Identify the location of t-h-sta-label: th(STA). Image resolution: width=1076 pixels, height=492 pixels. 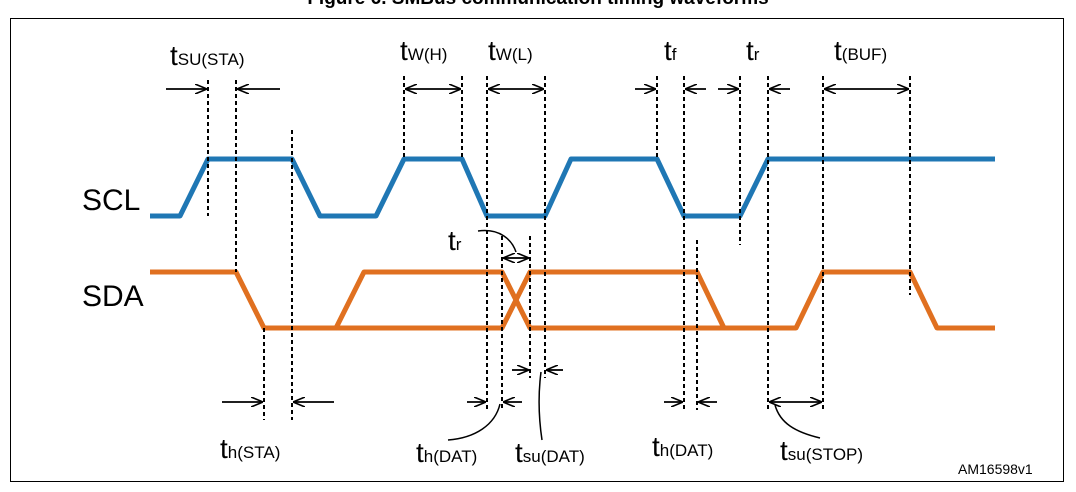
(250, 448).